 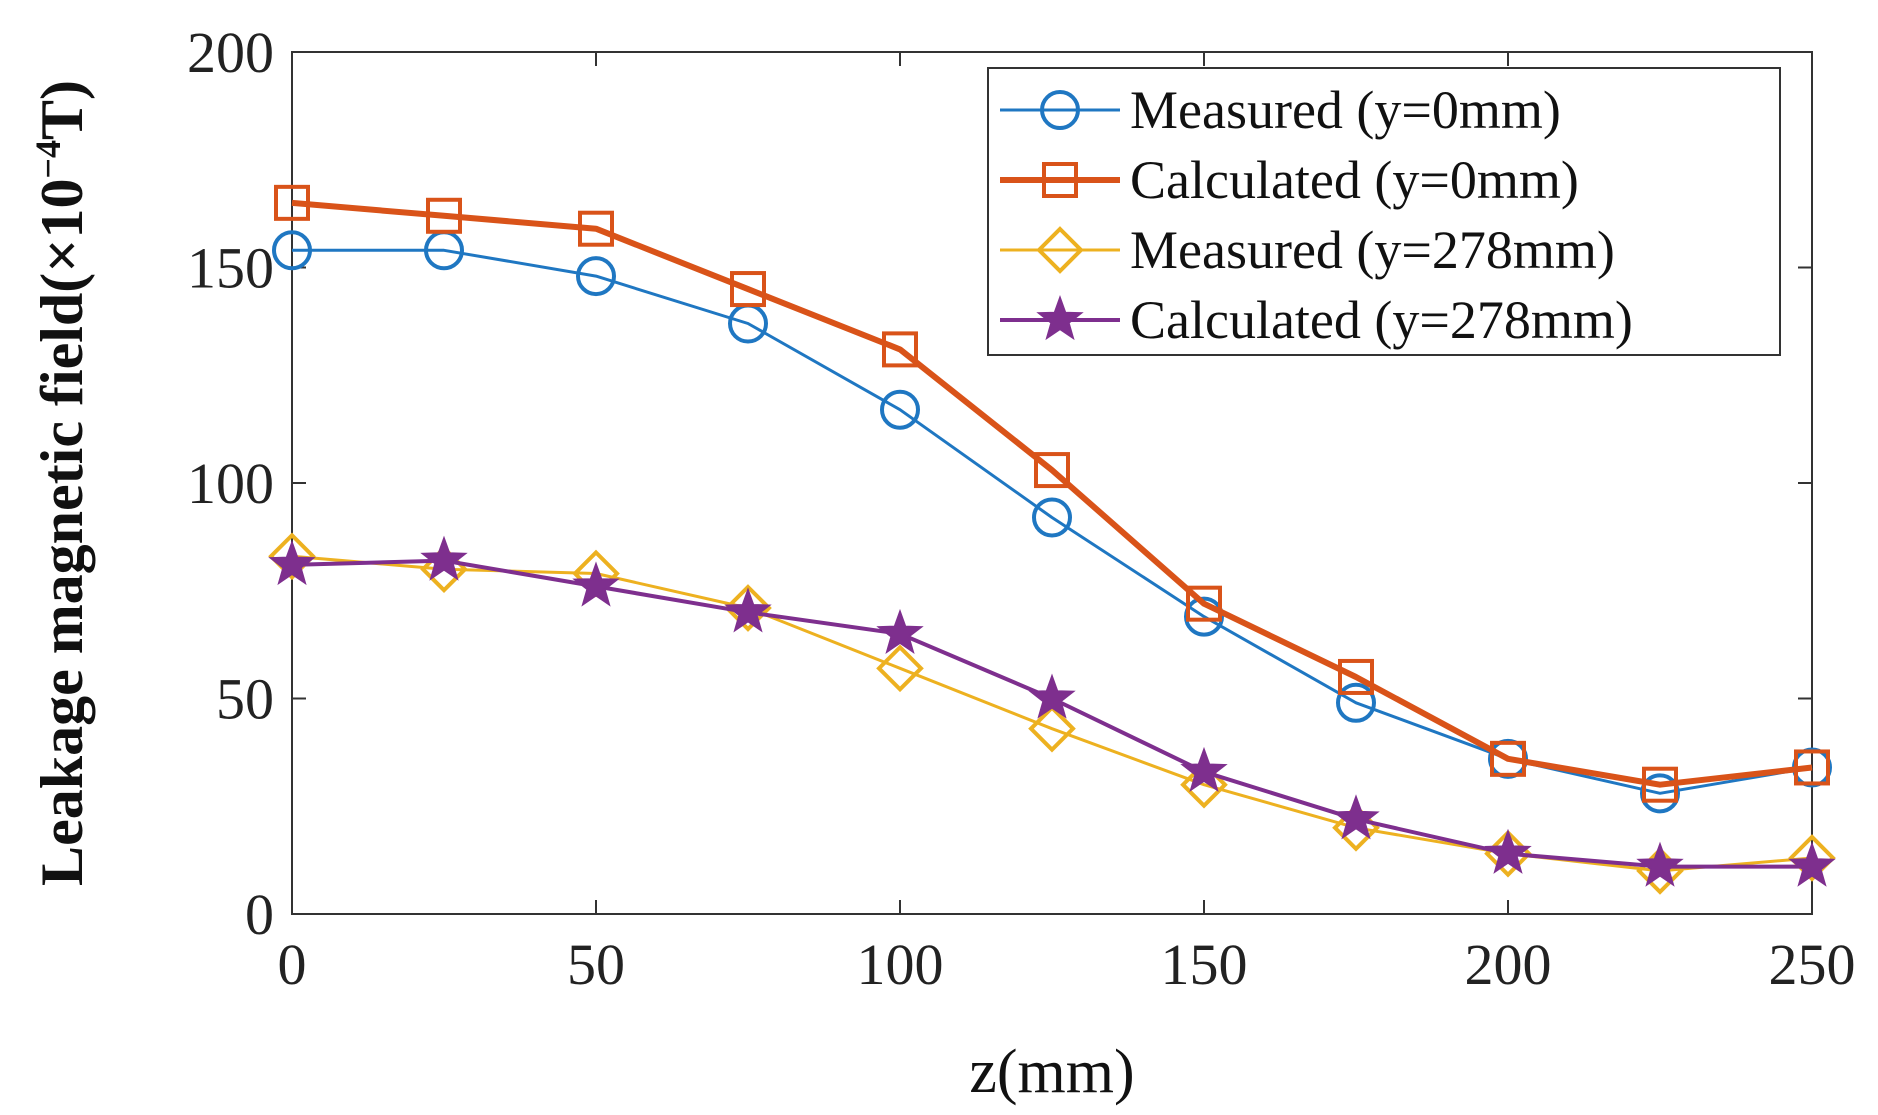 What do you see at coordinates (230, 52) in the screenshot?
I see `y-tick-label: 200` at bounding box center [230, 52].